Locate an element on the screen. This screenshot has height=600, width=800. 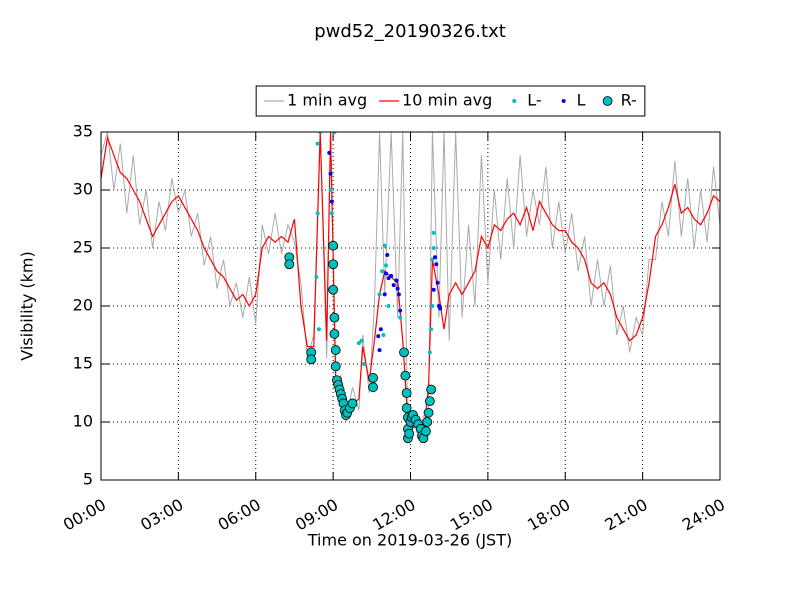
chart-title: pwd52_20190326.txt is located at coordinates (410, 31).